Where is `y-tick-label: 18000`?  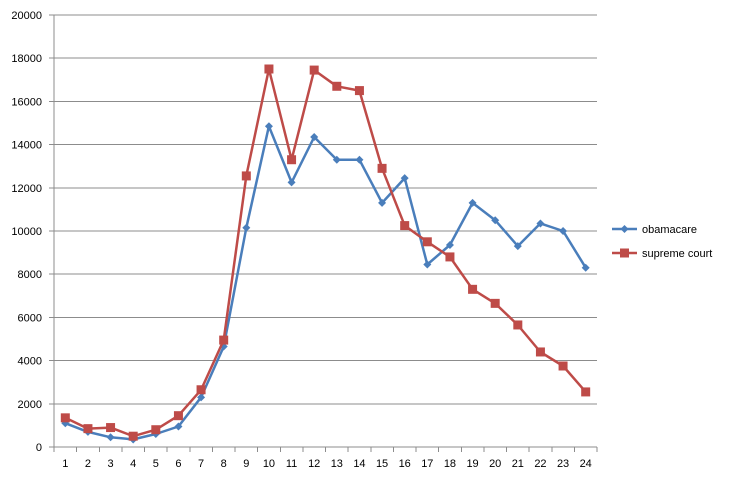
y-tick-label: 18000 is located at coordinates (26, 59).